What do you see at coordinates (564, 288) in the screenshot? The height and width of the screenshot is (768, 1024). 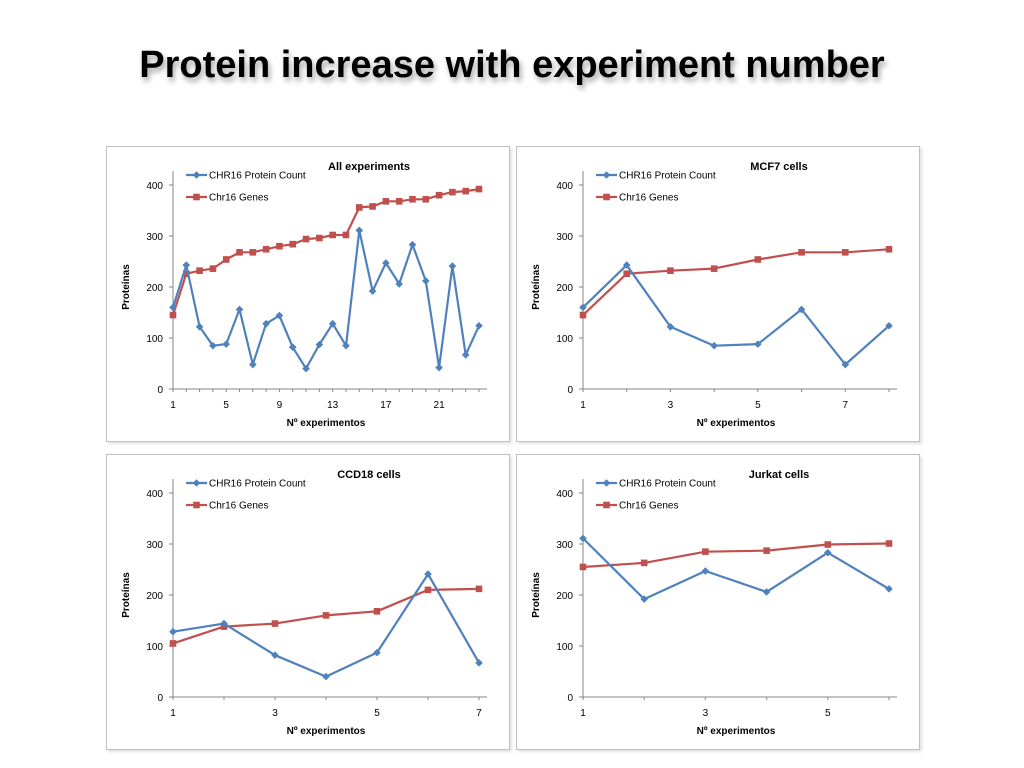 I see `y-tick-label: 200` at bounding box center [564, 288].